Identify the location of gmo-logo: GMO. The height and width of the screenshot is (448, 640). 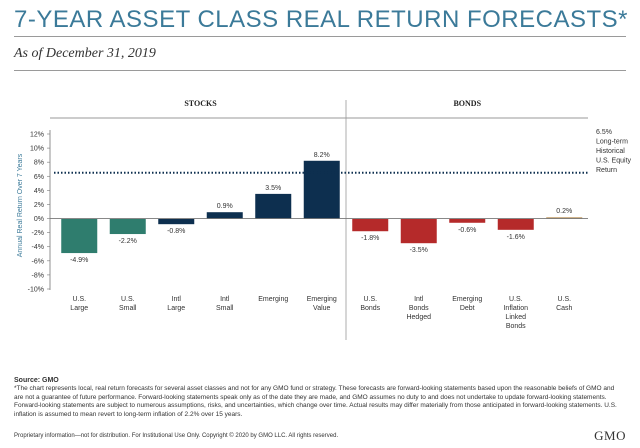
(610, 435).